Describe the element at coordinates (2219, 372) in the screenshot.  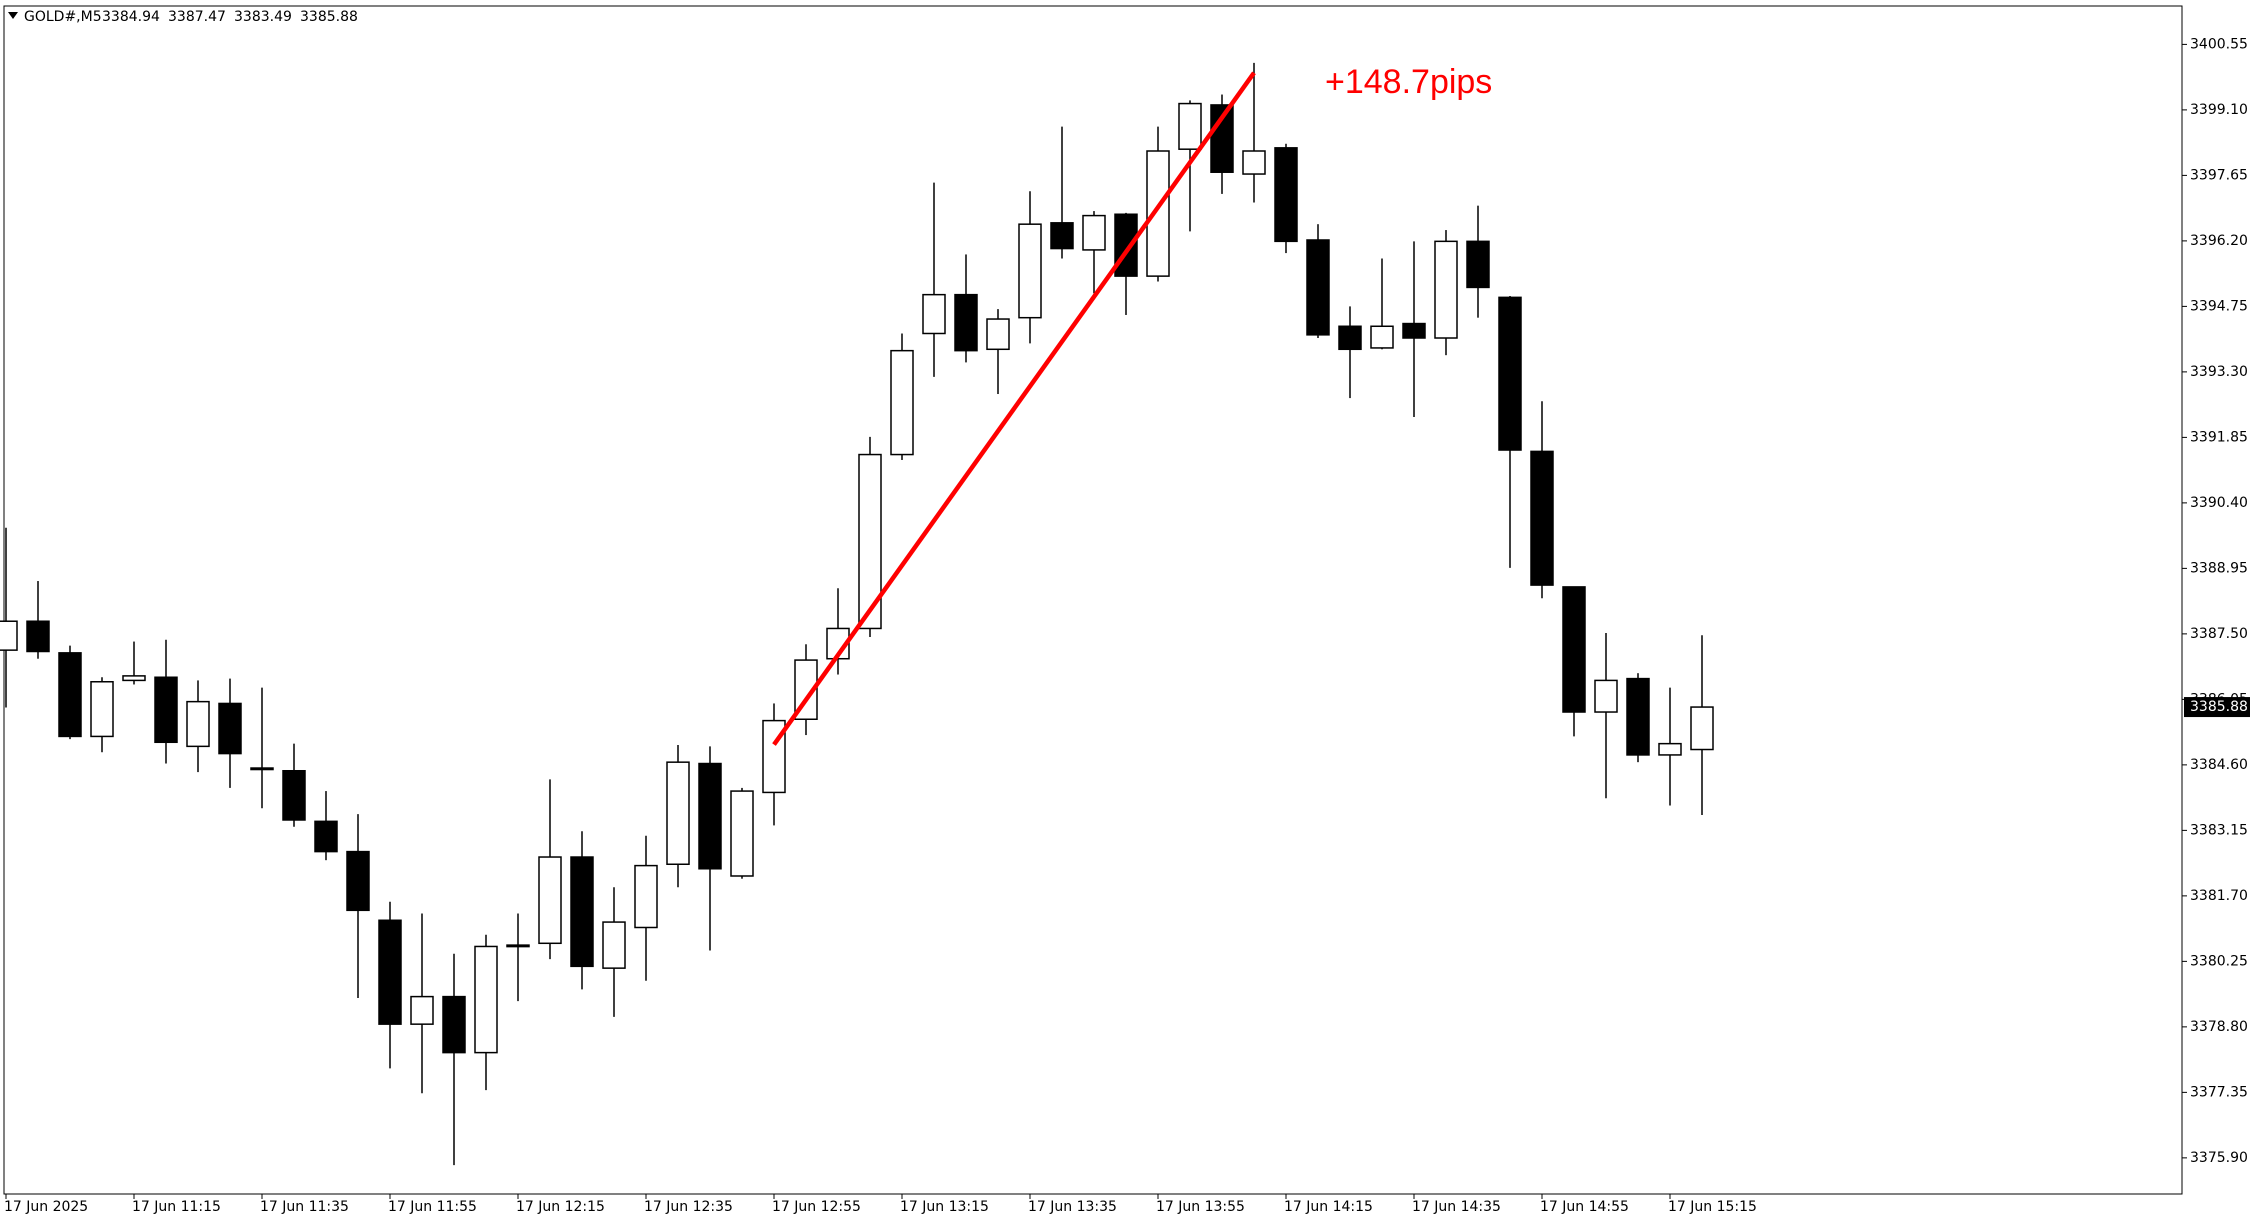
I see `y-tick-label: 3393.30` at that location.